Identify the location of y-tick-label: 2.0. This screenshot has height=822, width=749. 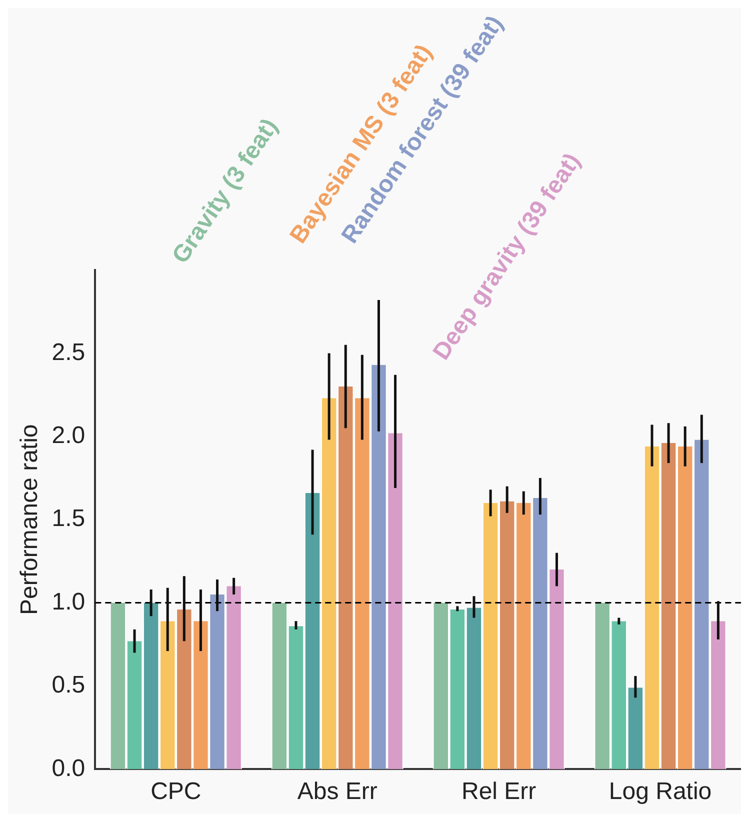
(69, 436).